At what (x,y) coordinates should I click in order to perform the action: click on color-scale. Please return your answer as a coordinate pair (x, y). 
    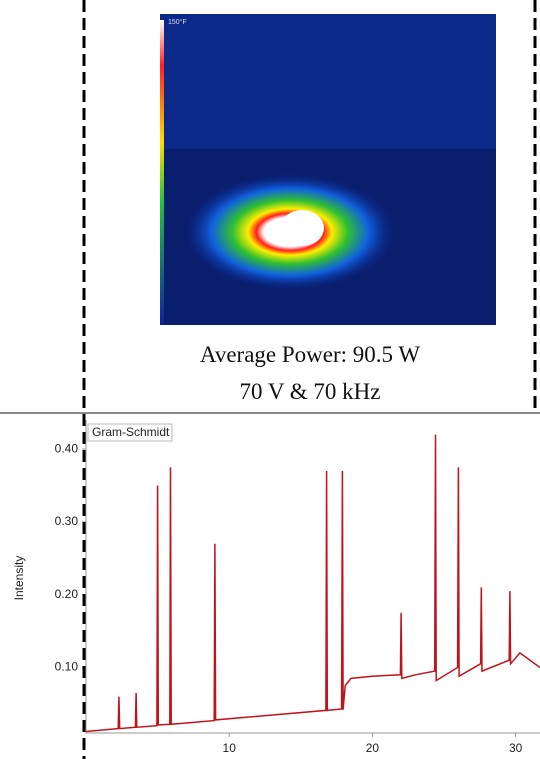
    Looking at the image, I should click on (162, 172).